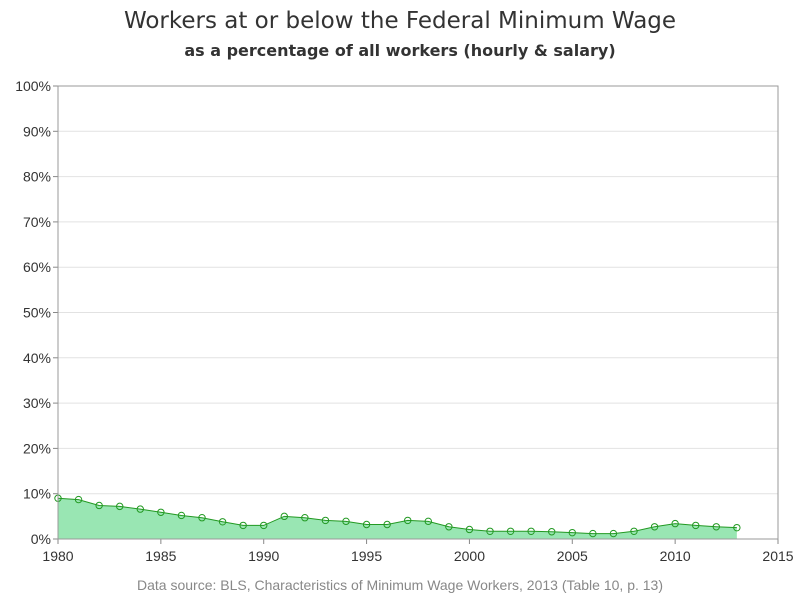 The height and width of the screenshot is (600, 800). Describe the element at coordinates (37, 222) in the screenshot. I see `y-tick-label: 70%` at that location.